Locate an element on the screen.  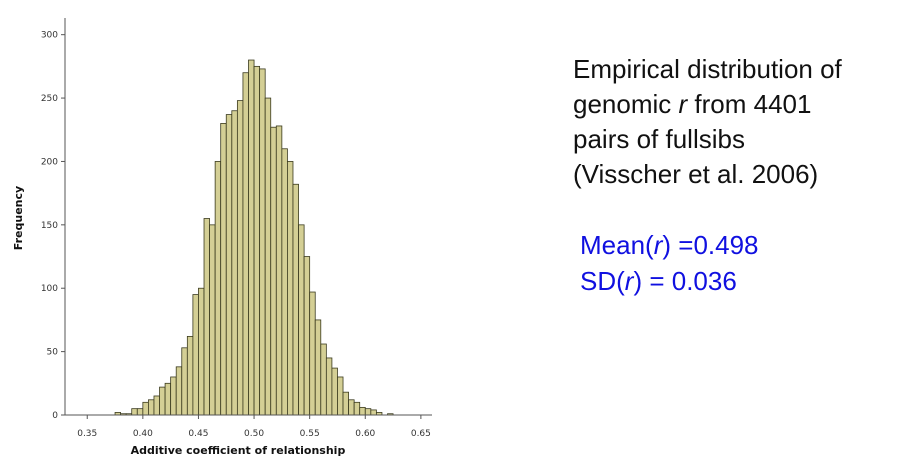
x-axis-label: Additive coefficient of relationship is located at coordinates (238, 450).